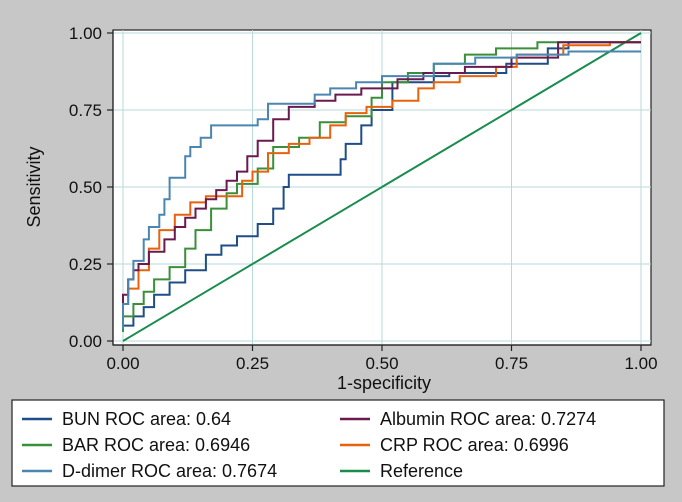 The width and height of the screenshot is (682, 502). Describe the element at coordinates (85, 264) in the screenshot. I see `y-tick-label: 0.25` at that location.